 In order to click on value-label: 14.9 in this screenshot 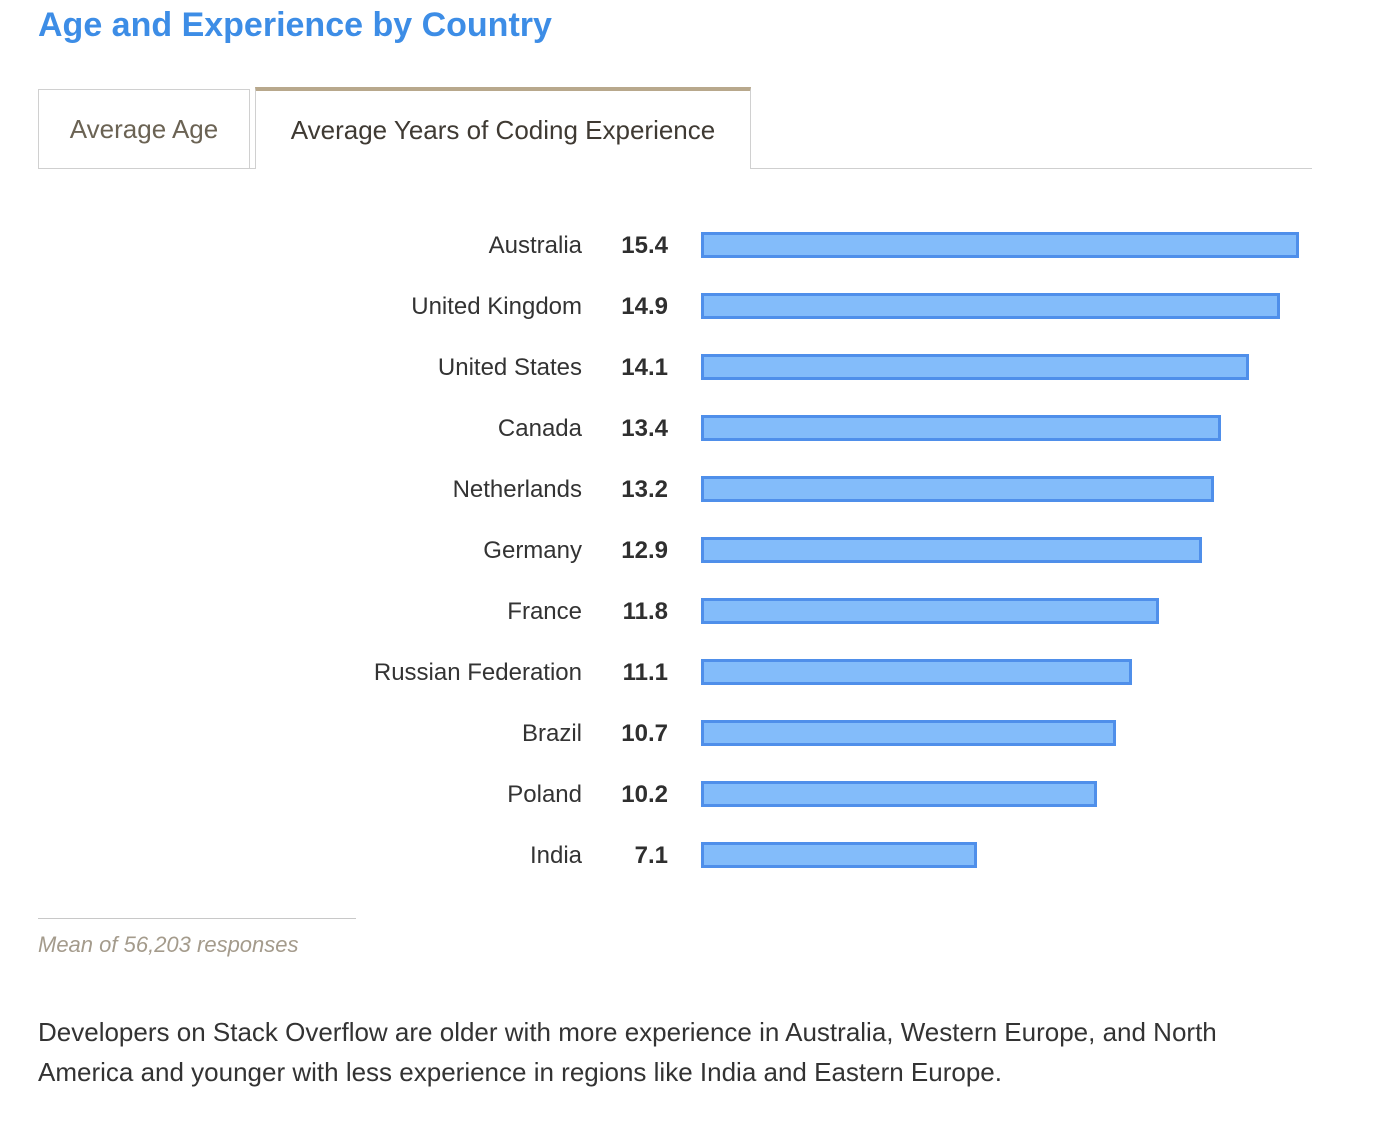, I will do `click(644, 306)`.